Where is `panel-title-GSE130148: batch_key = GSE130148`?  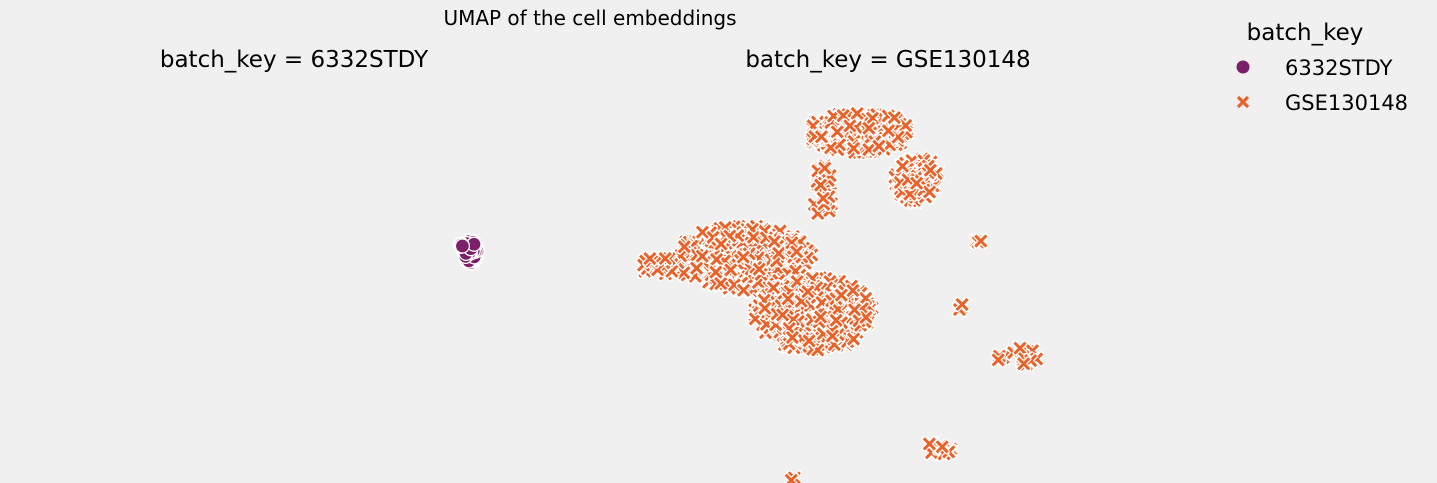
panel-title-GSE130148: batch_key = GSE130148 is located at coordinates (887, 60).